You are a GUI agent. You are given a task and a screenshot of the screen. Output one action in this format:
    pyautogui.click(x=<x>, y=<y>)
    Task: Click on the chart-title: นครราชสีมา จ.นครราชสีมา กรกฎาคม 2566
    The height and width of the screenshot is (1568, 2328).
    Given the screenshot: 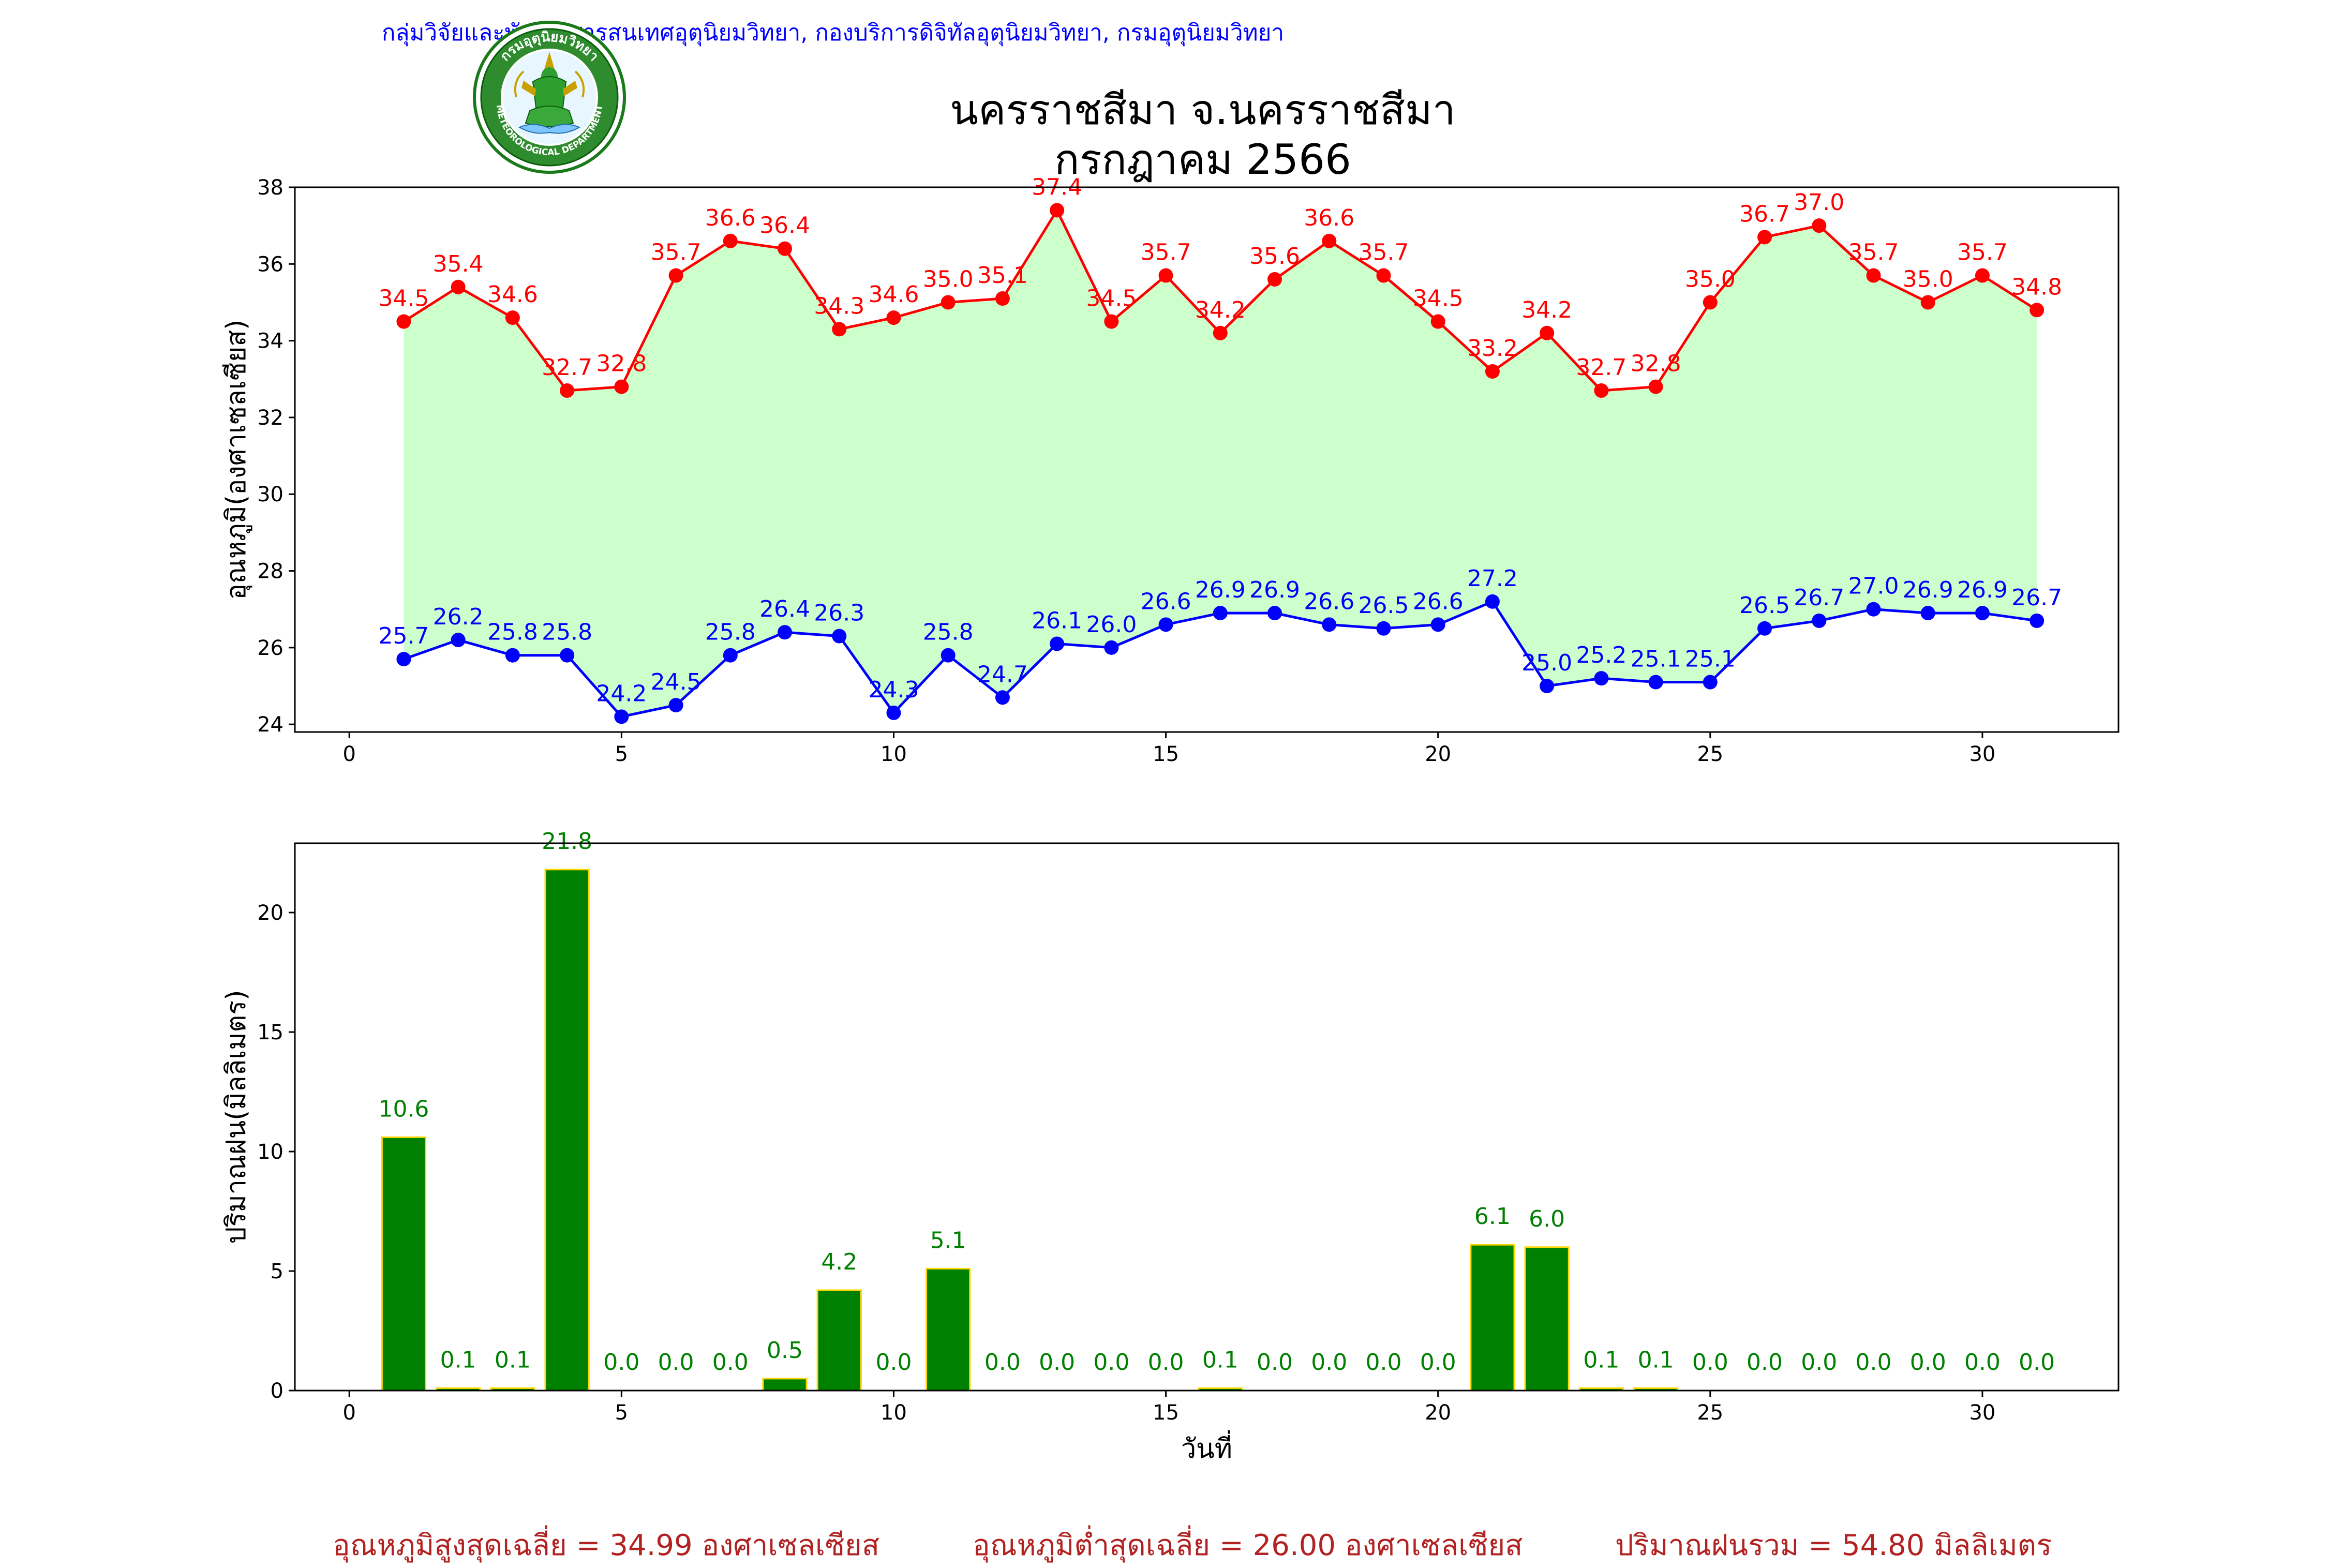 What is the action you would take?
    pyautogui.click(x=1203, y=135)
    